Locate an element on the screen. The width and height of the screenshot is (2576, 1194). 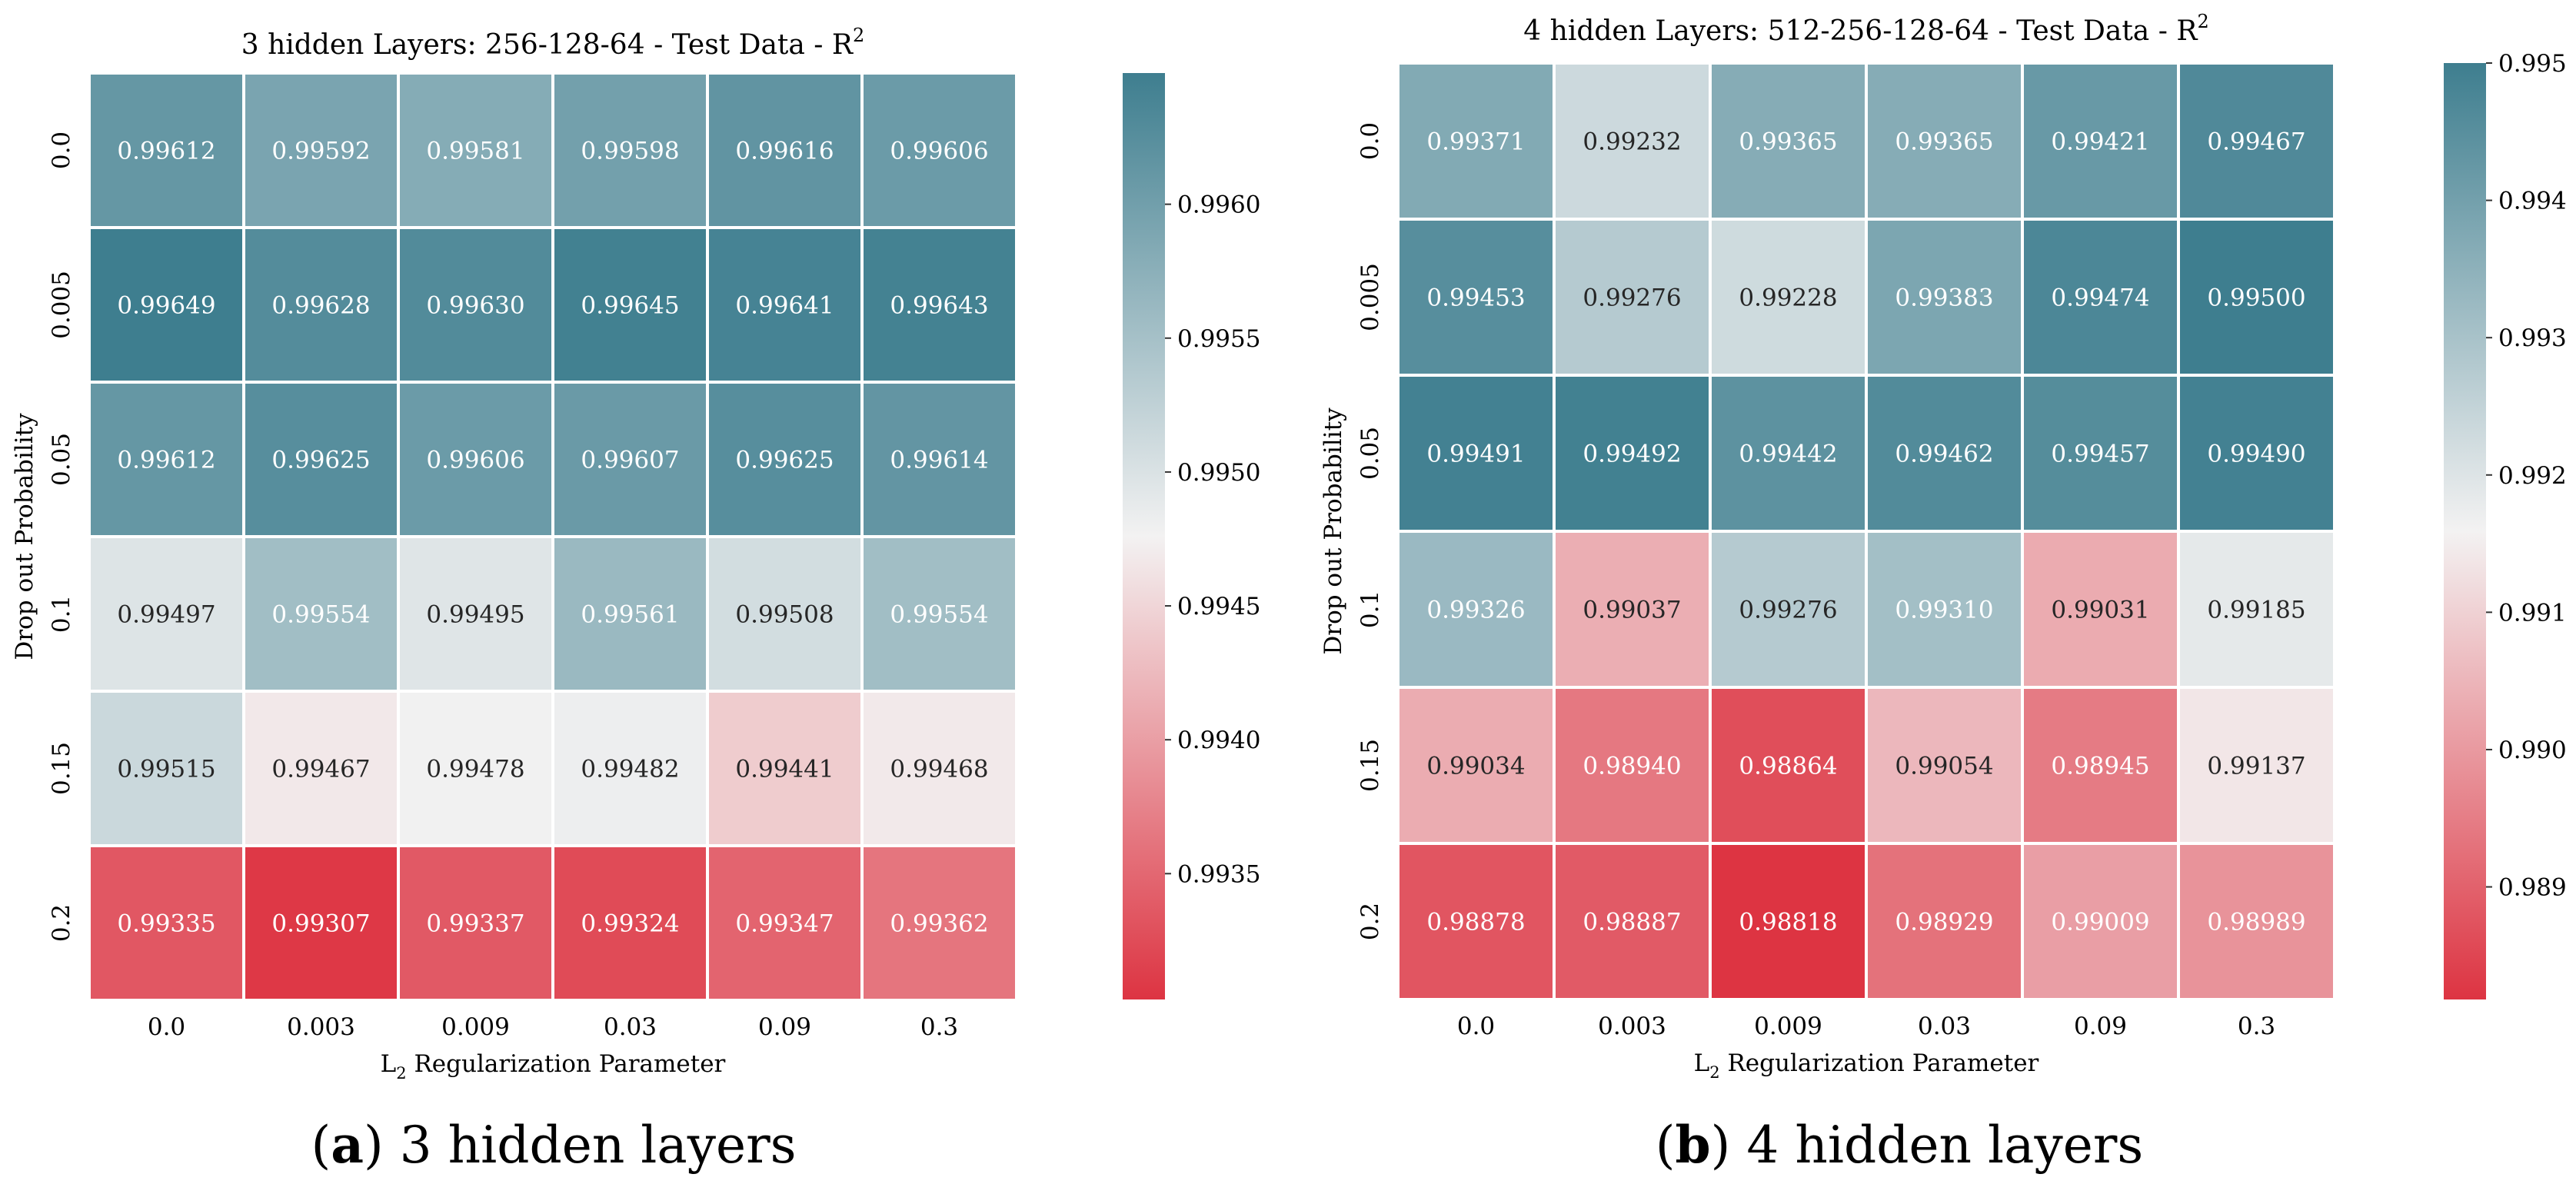
caption-text: 4 hidden layers is located at coordinates (1936, 1145).